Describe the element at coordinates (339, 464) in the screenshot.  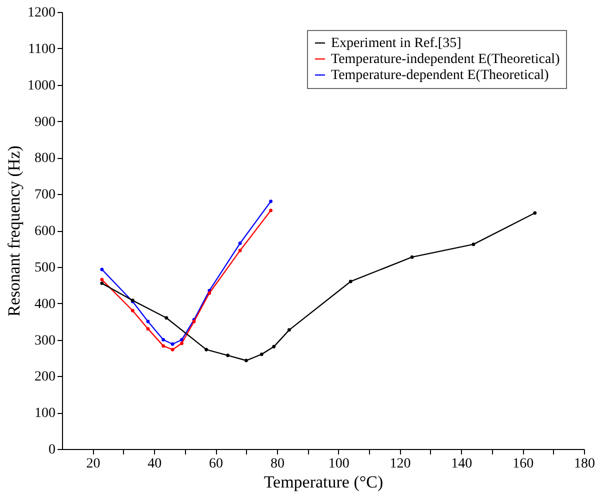
I see `x-tick-label: 100` at that location.